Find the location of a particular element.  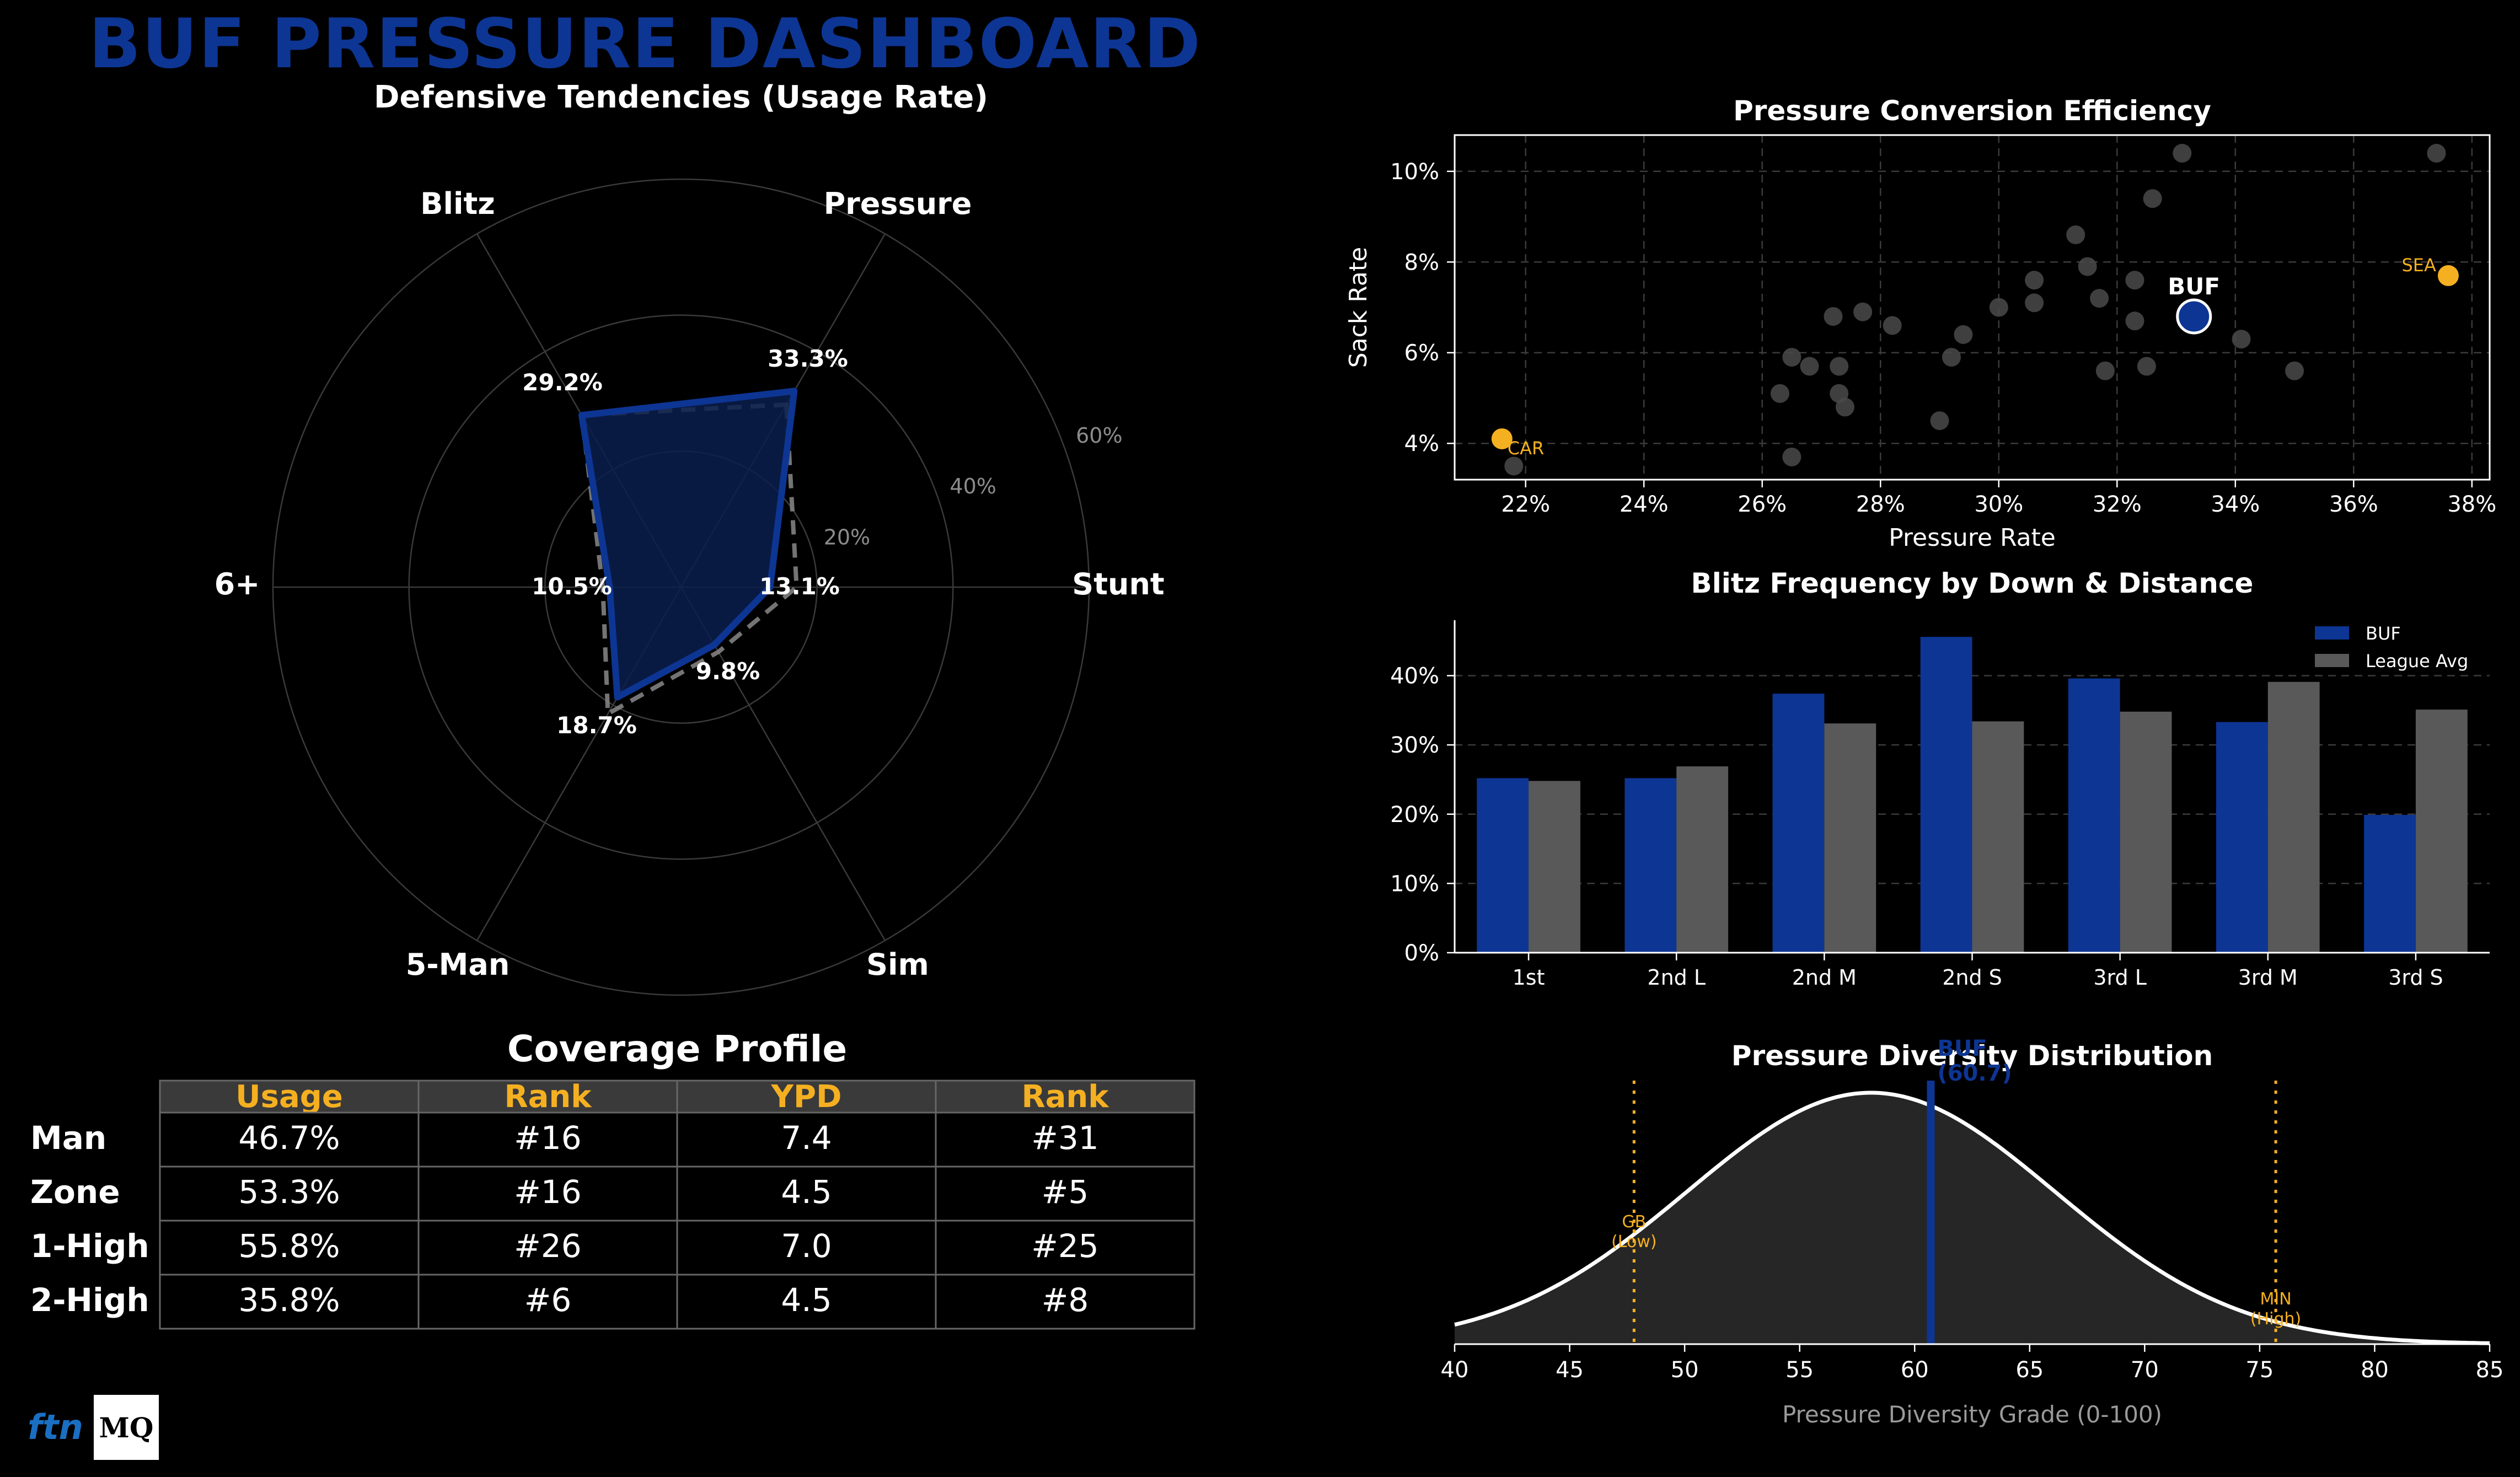

bar-category-label: 2nd S is located at coordinates (1972, 977).